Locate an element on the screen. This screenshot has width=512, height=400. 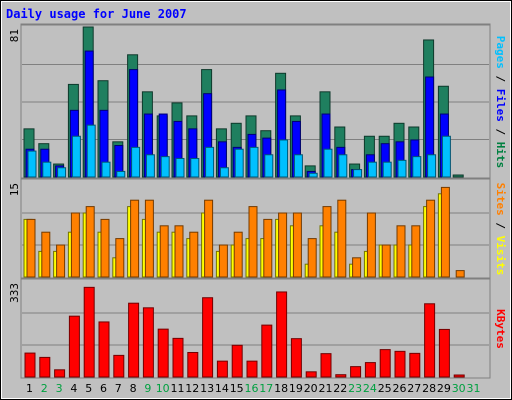
legend-entry: Visits is located at coordinates (500, 256).